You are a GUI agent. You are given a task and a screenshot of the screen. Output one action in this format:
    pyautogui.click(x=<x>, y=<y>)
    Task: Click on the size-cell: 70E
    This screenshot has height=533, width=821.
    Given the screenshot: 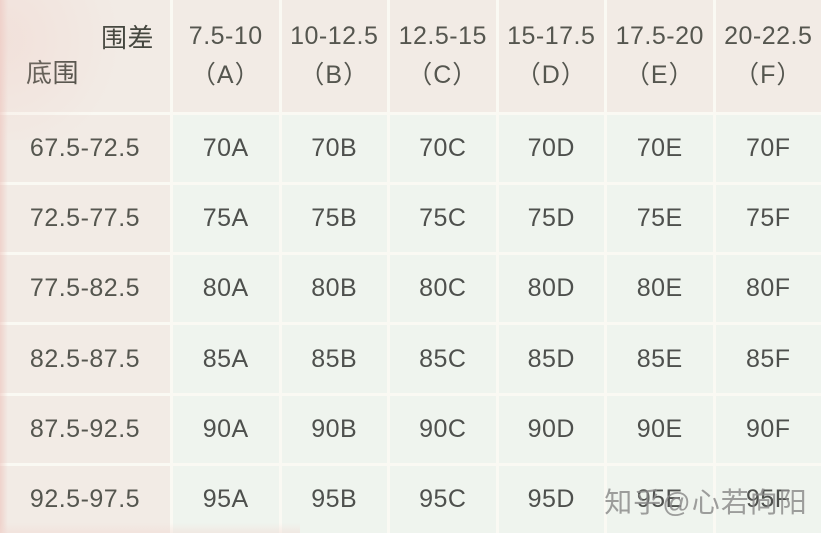 What is the action you would take?
    pyautogui.click(x=660, y=149)
    